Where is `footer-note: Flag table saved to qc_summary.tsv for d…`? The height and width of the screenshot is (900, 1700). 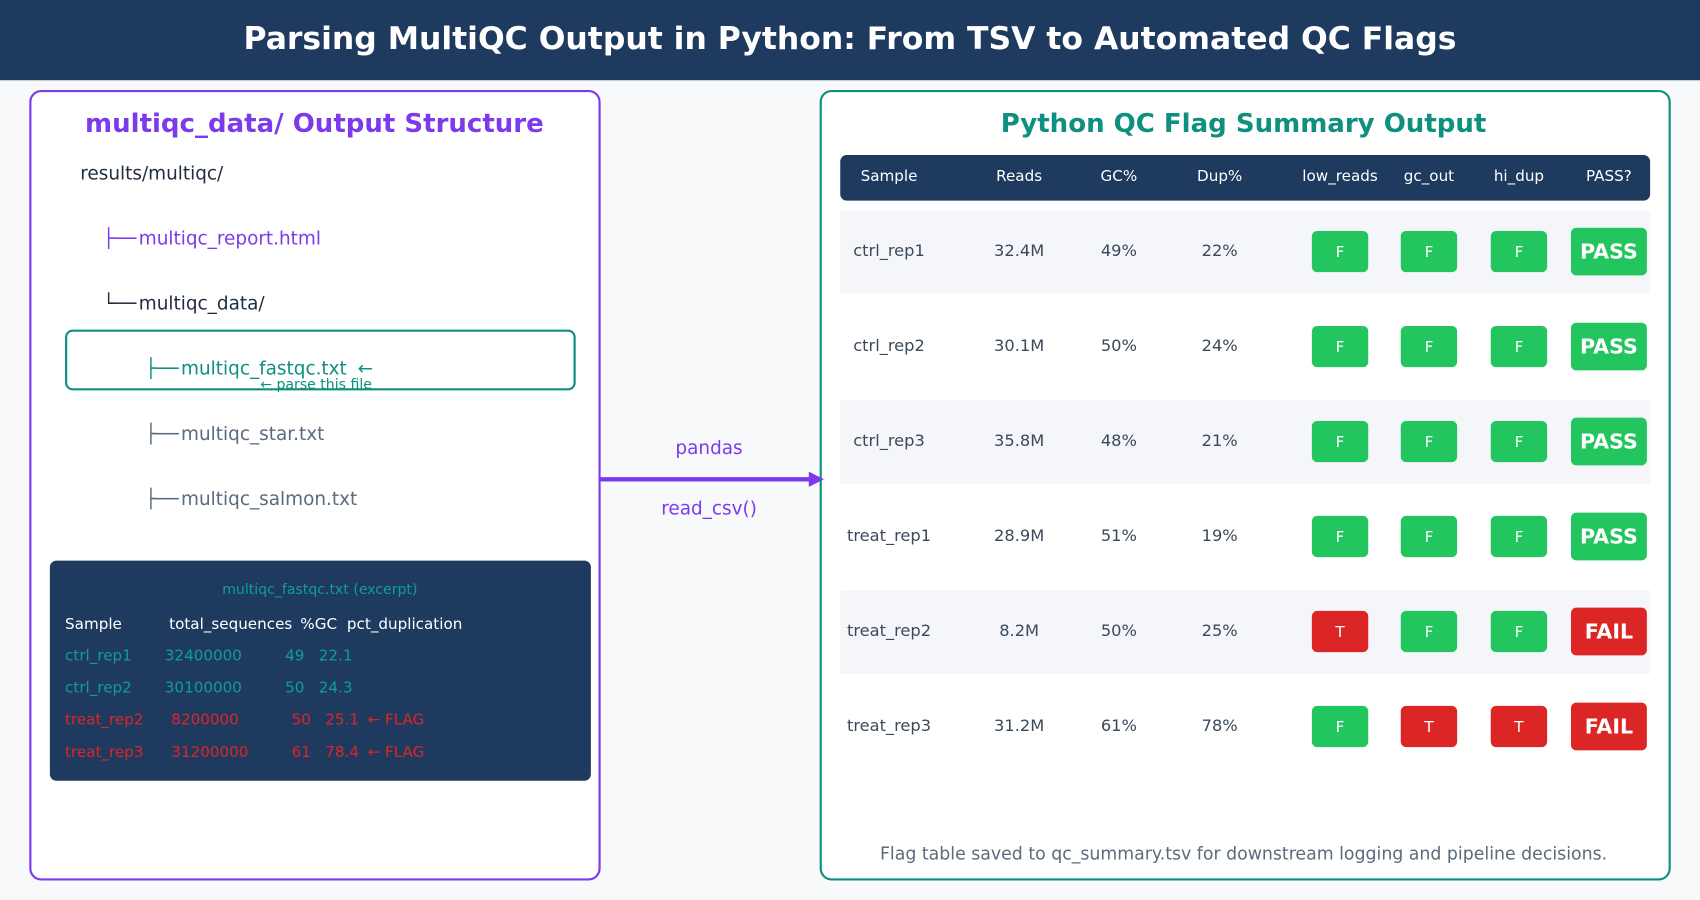
footer-note: Flag table saved to qc_summary.tsv for d… is located at coordinates (1243, 854).